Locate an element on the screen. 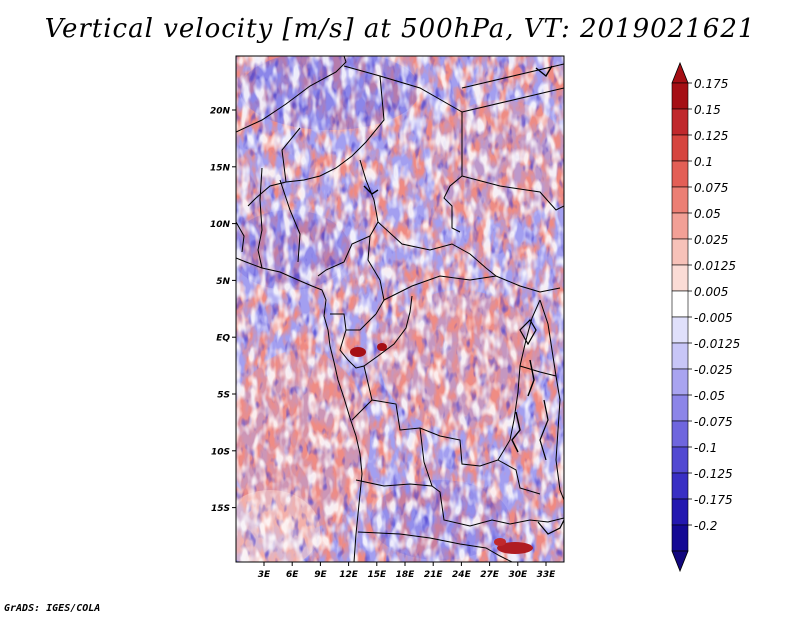  colorbar-label: -0.075 is located at coordinates (713, 422).